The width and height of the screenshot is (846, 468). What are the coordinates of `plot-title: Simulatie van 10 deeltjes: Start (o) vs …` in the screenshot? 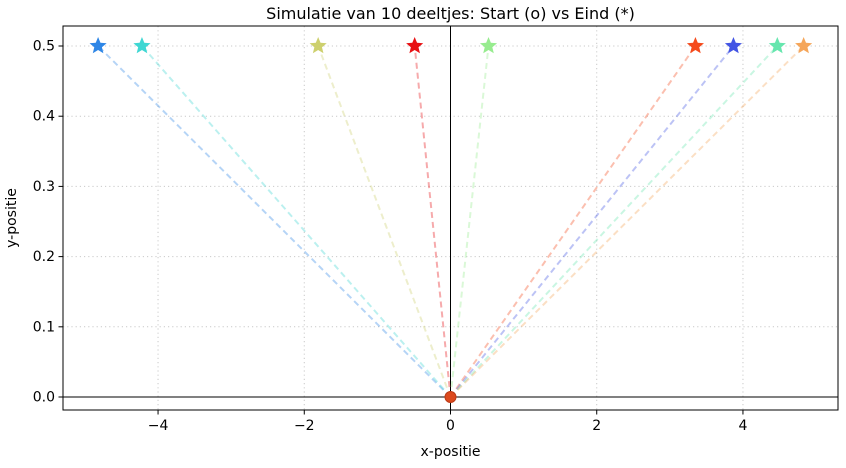 It's located at (450, 13).